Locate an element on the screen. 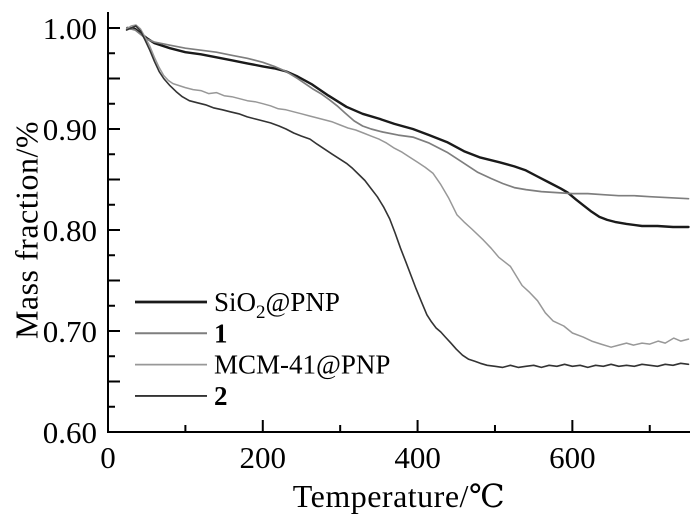 Image resolution: width=700 pixels, height=519 pixels. x-axis-title: Temperature/℃ is located at coordinates (399, 496).